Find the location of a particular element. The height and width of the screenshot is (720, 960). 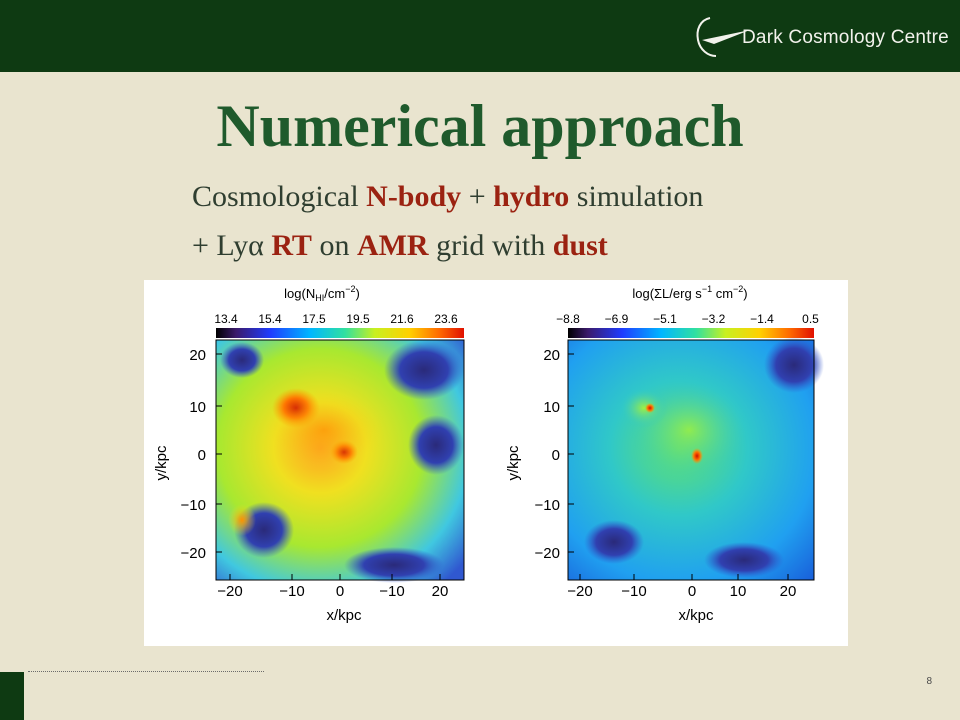

left-colorbar-tick-label: 13.4 is located at coordinates (226, 319).